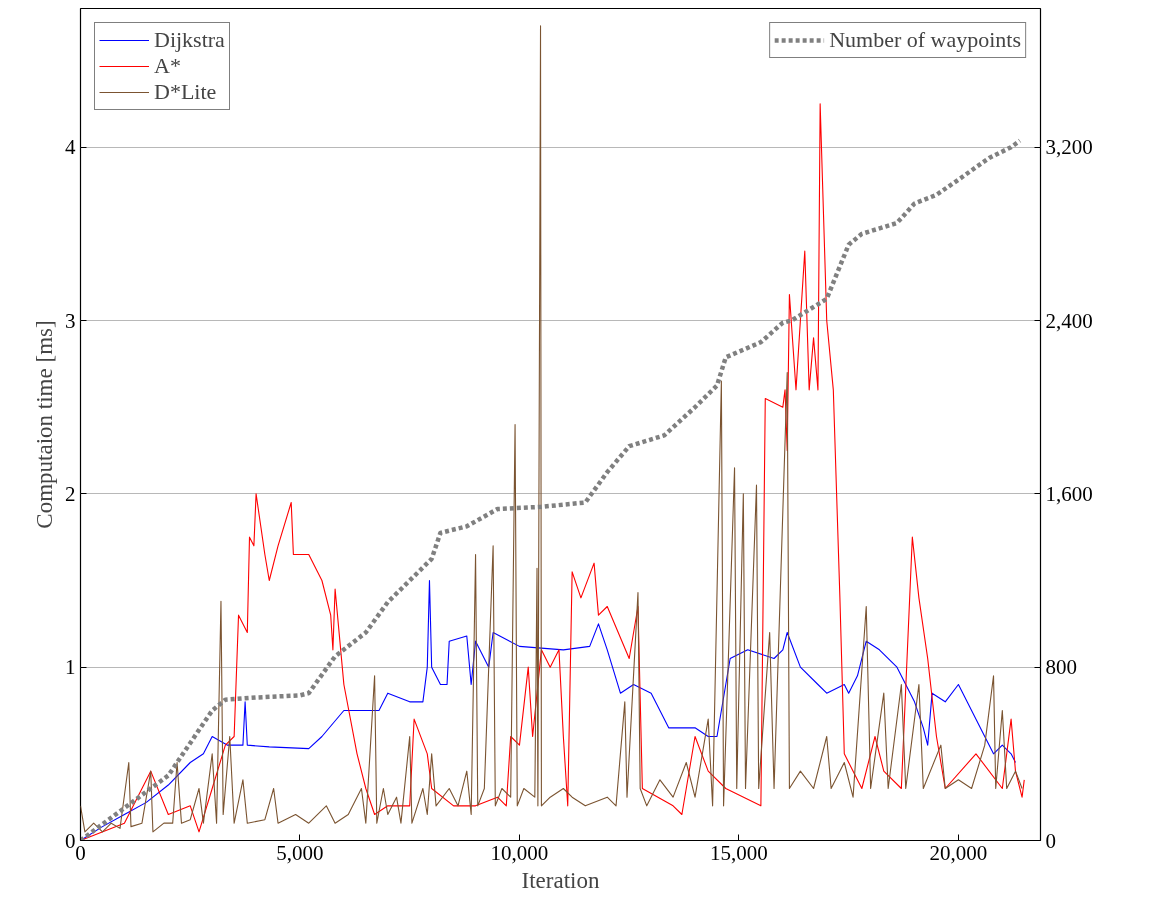 This screenshot has height=919, width=1152. Describe the element at coordinates (70, 493) in the screenshot. I see `y-tick-label: 2` at that location.